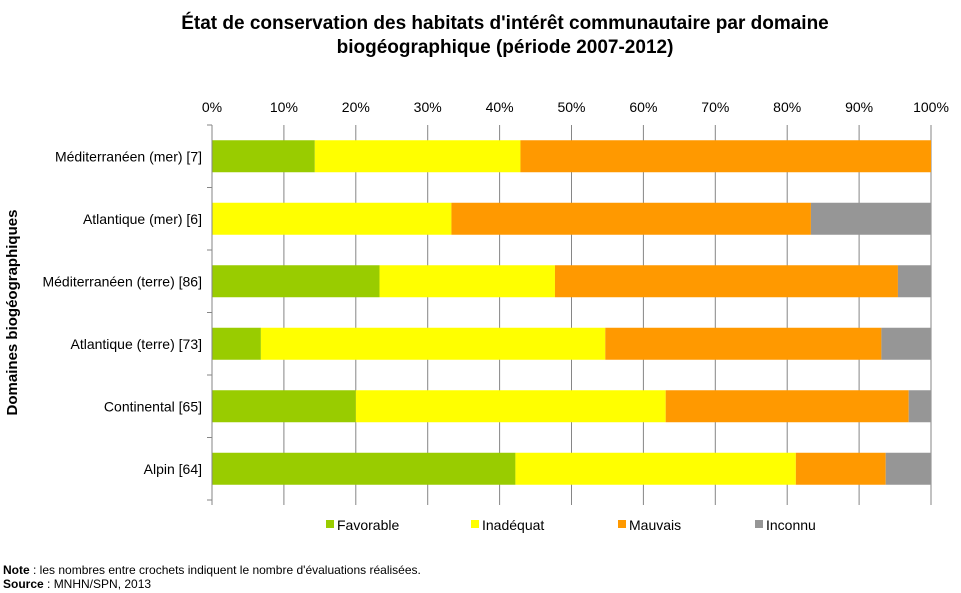 The height and width of the screenshot is (593, 961). What do you see at coordinates (571, 107) in the screenshot?
I see `x-tick-label: 50%` at bounding box center [571, 107].